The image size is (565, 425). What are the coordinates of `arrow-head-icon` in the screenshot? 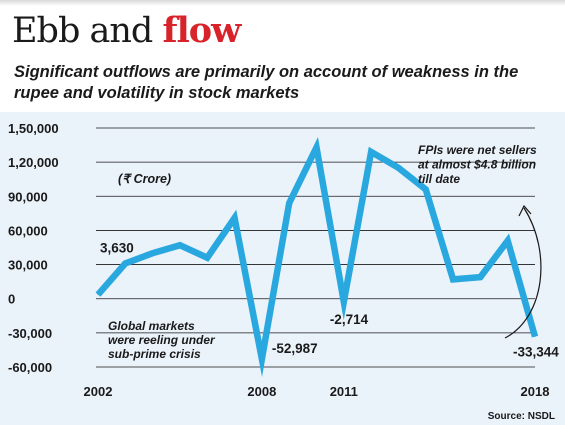 It's located at (525, 211).